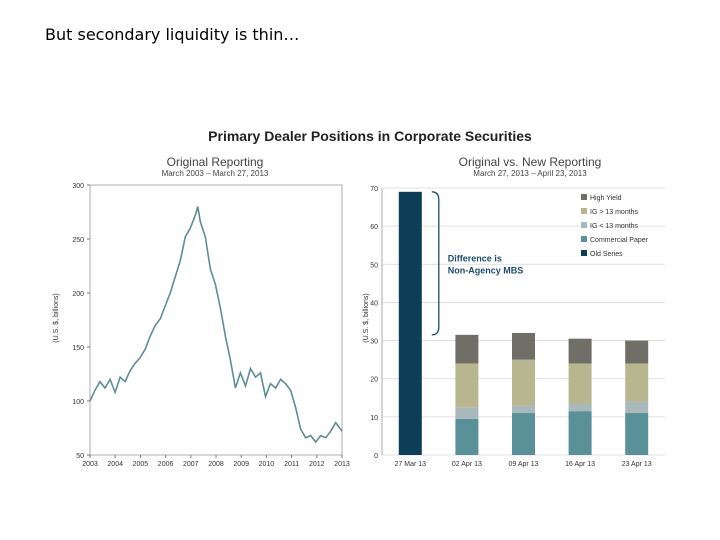 The image size is (720, 540). What do you see at coordinates (524, 464) in the screenshot?
I see `x-tick-label: 09 Apr 13` at bounding box center [524, 464].